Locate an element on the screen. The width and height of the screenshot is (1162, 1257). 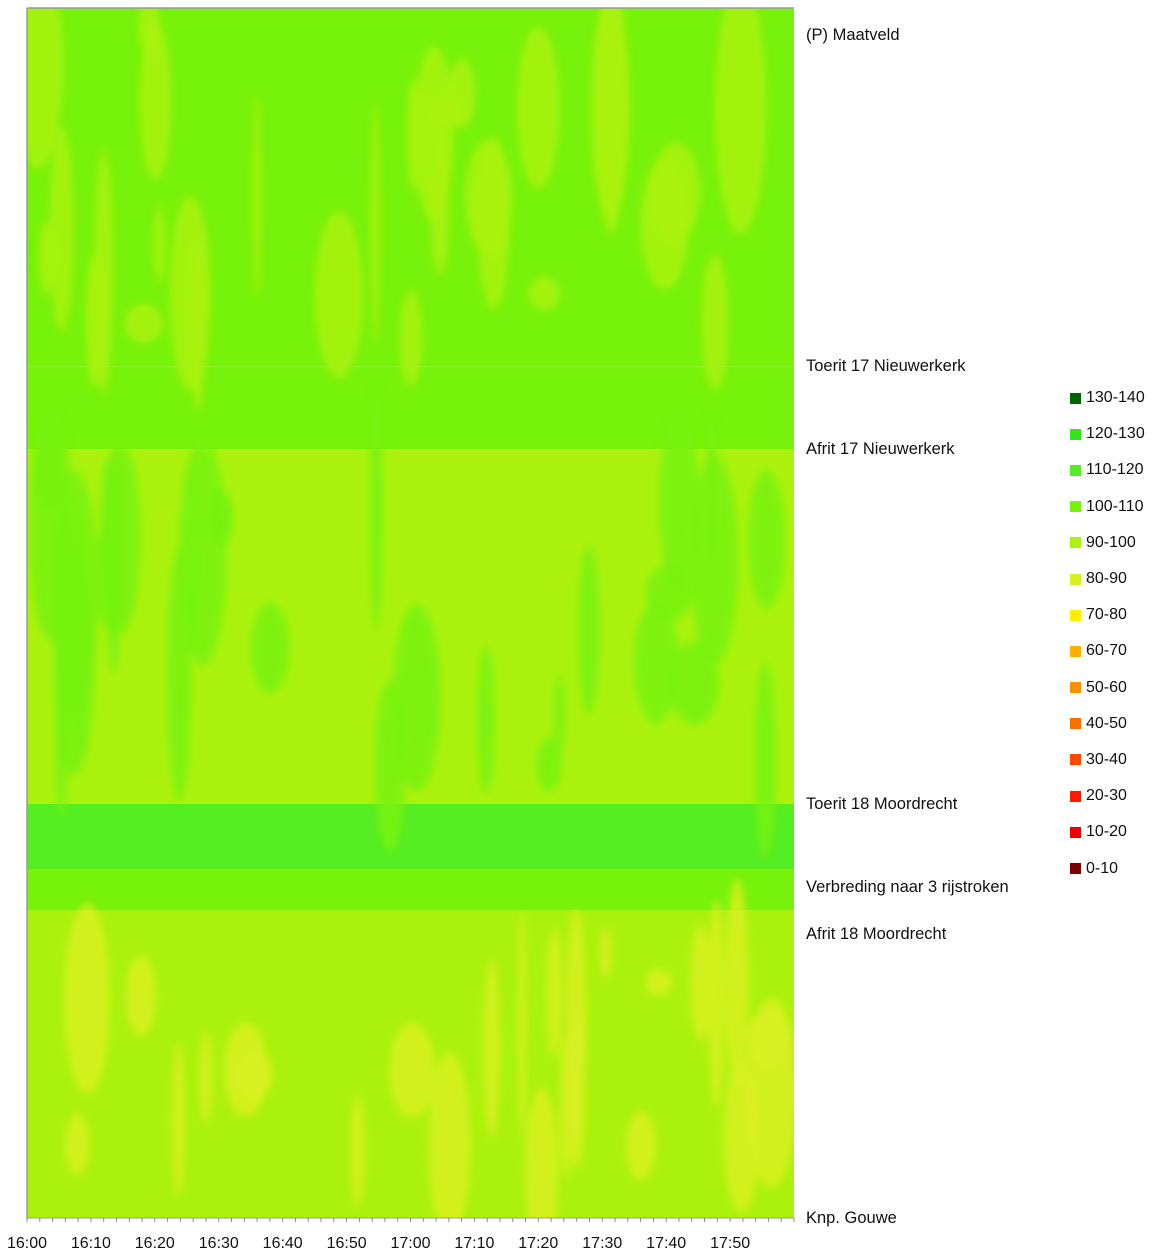
legend-item: 80-90 is located at coordinates (1107, 579).